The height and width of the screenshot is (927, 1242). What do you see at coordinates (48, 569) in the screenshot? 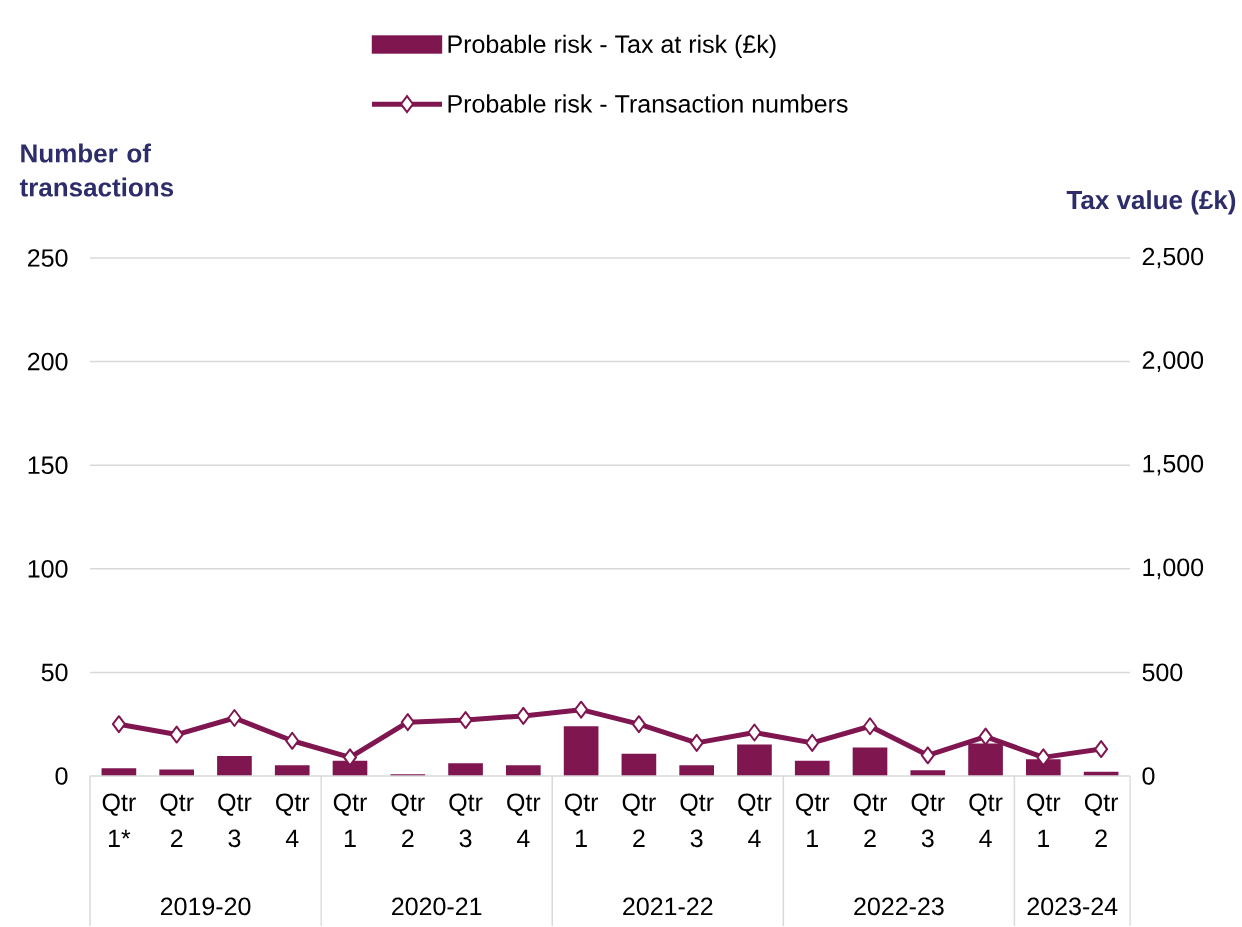
I see `y-tick-label: 100` at bounding box center [48, 569].